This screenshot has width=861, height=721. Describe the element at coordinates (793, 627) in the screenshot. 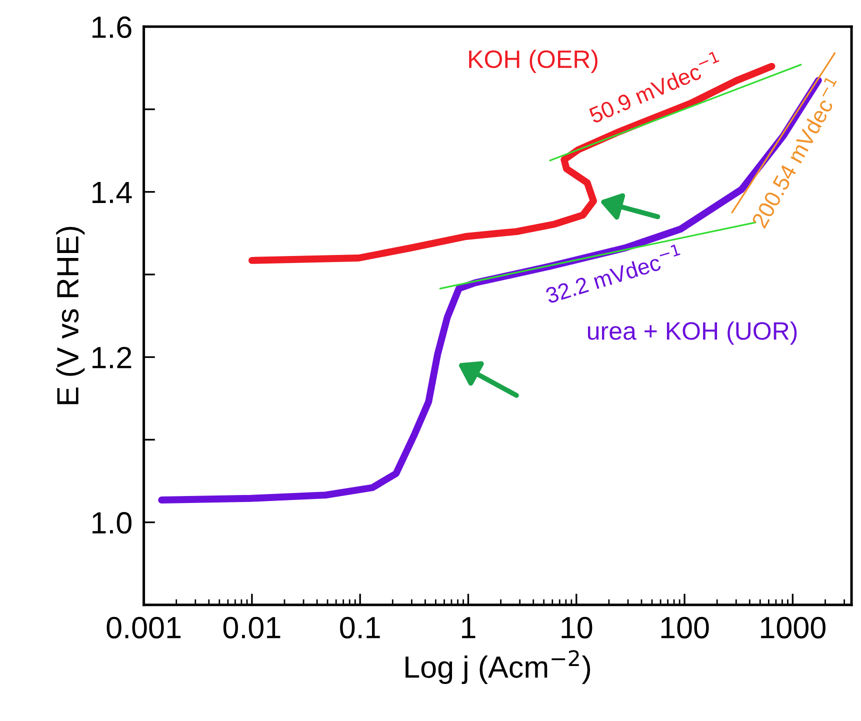

I see `x-tick-label: 1000` at that location.